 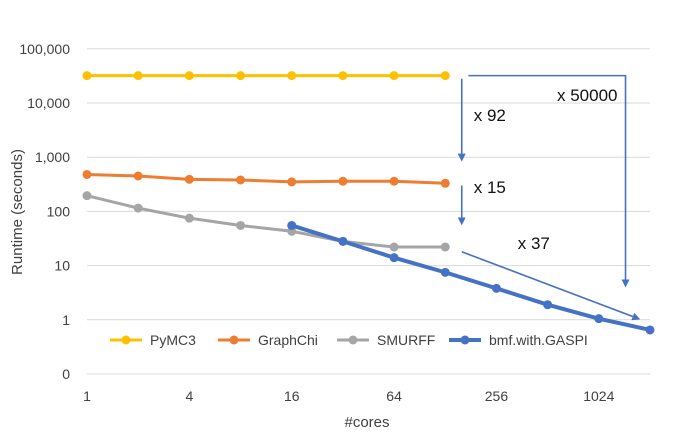 I want to click on annotation-label: x 15, so click(x=490, y=187).